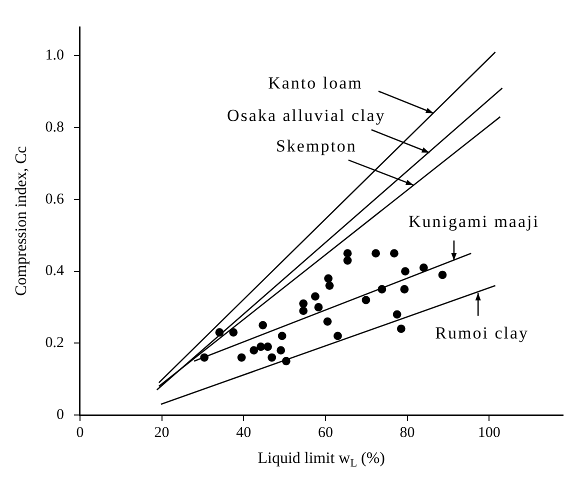 Image resolution: width=575 pixels, height=479 pixels. I want to click on y-tick-label: 0.6, so click(54, 199).